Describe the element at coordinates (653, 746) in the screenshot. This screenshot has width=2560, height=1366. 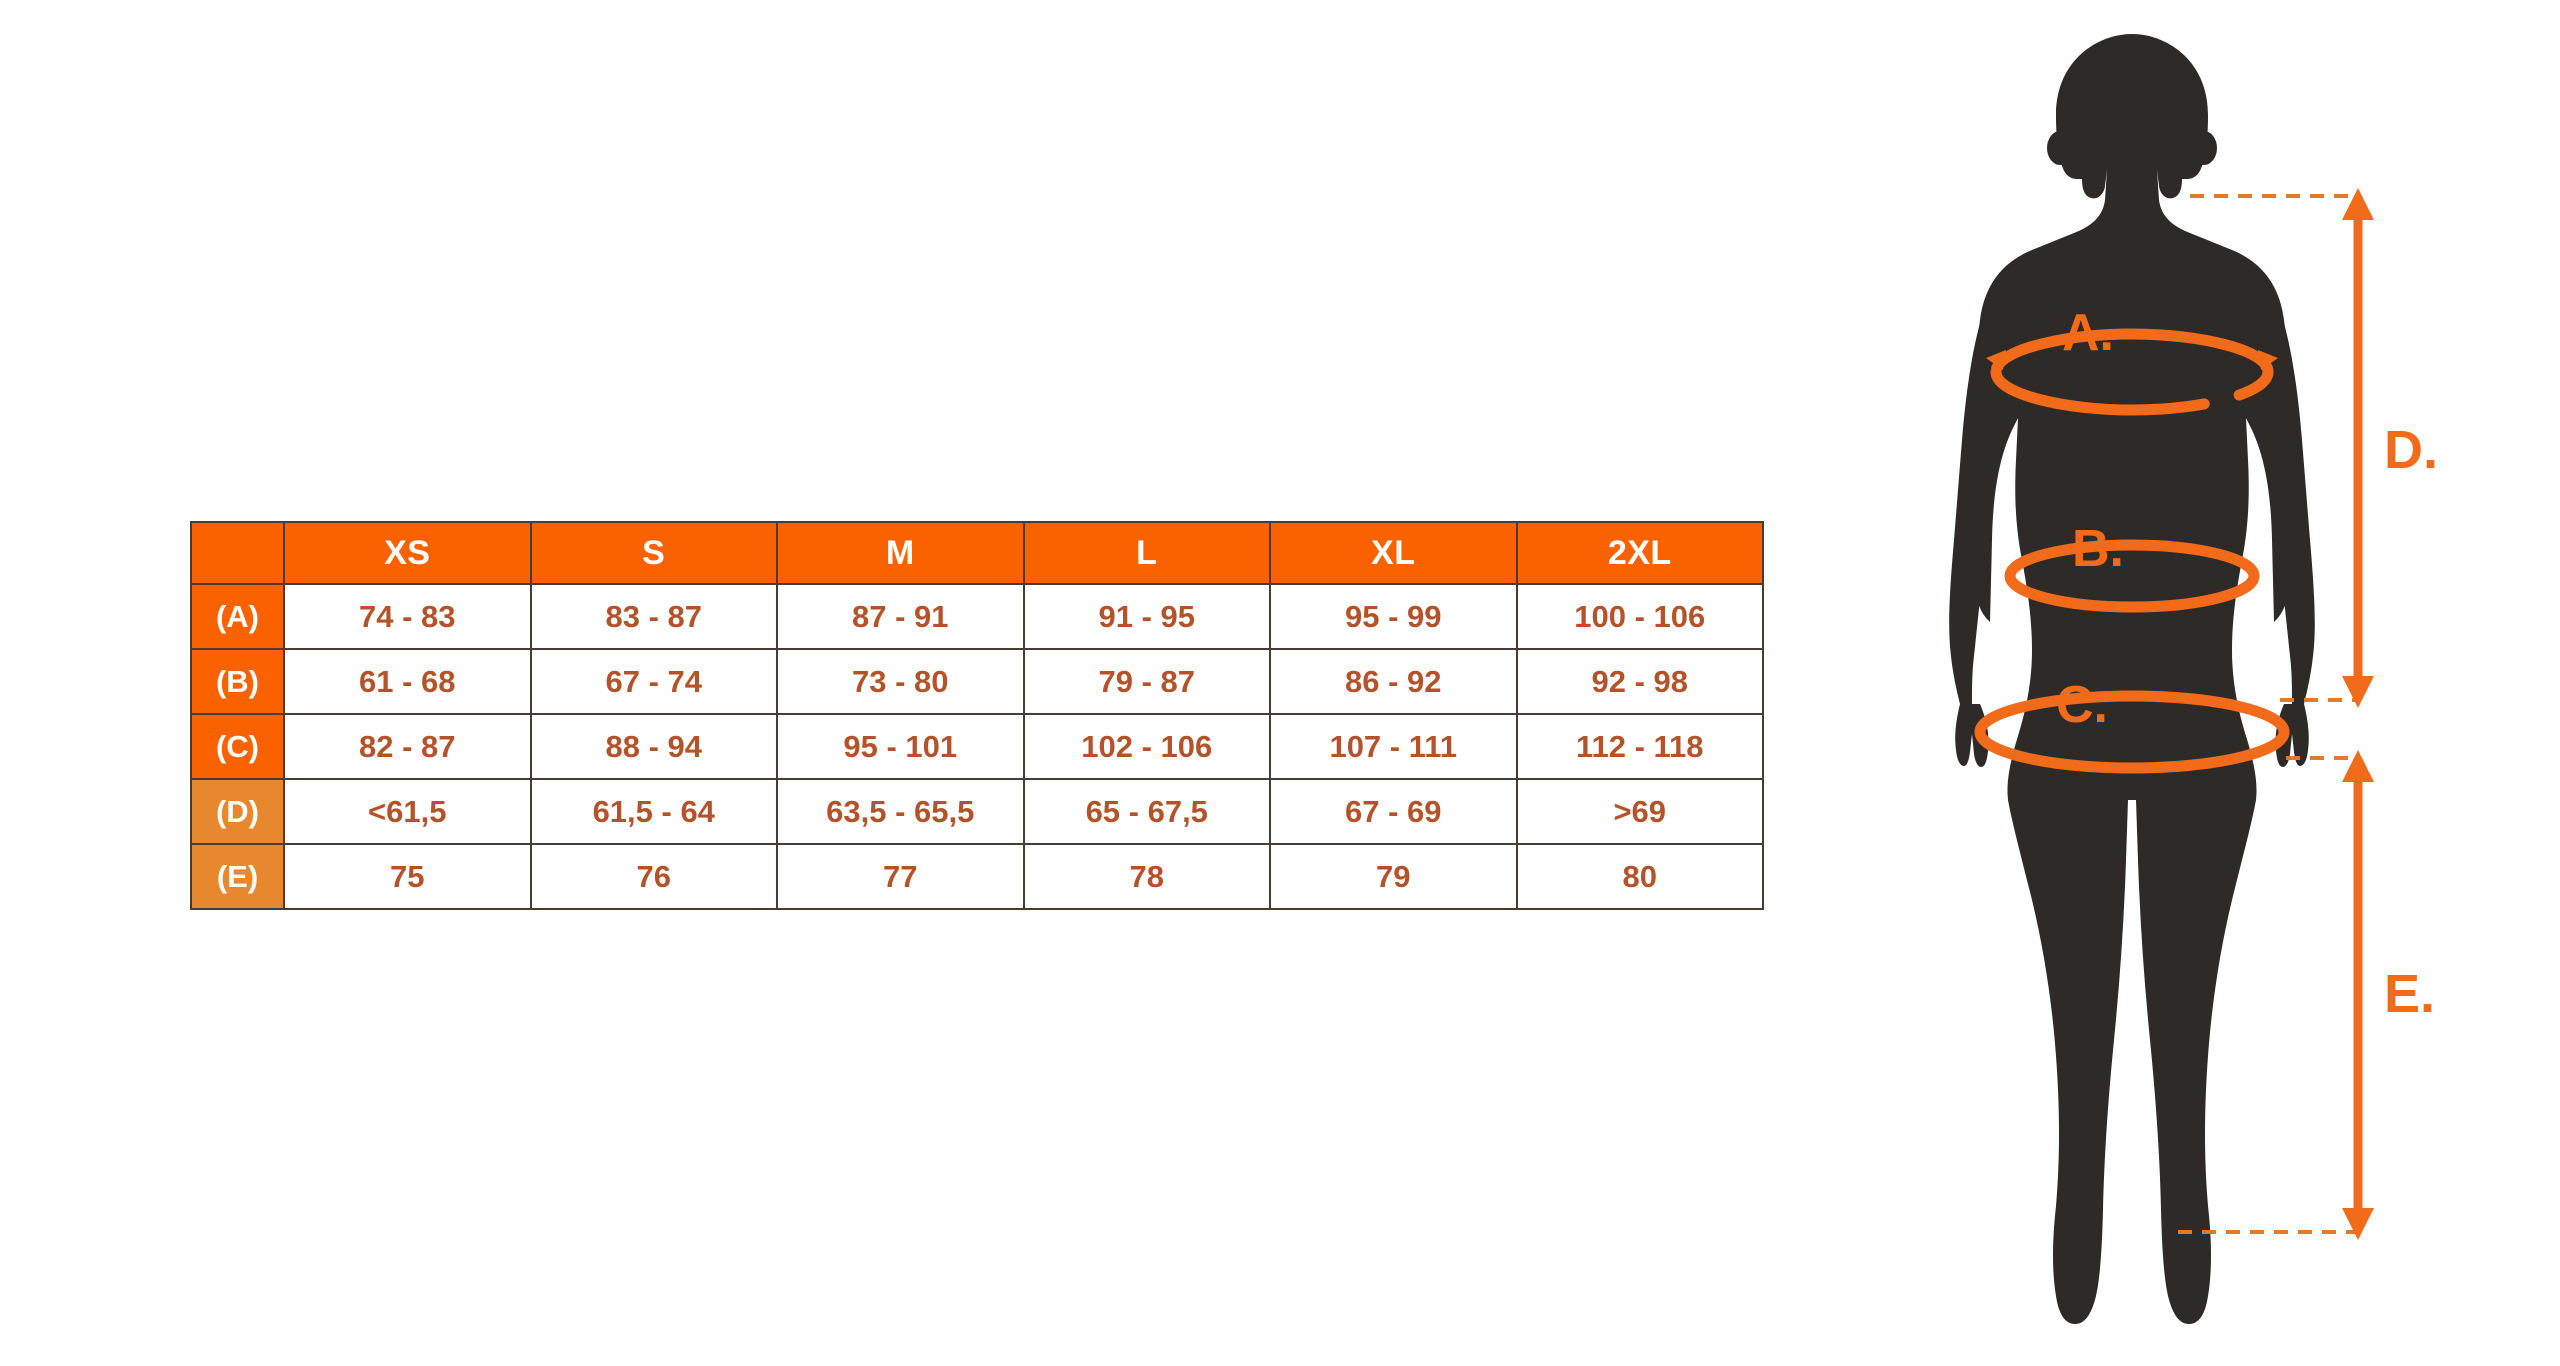
I see `cell-c-s: 88 - 94` at that location.